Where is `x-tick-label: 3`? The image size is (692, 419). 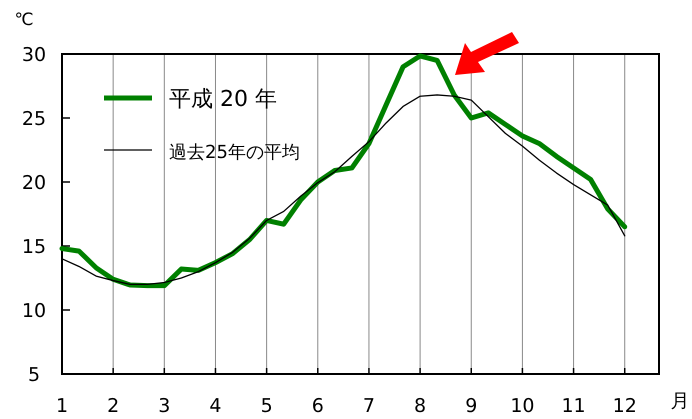 x-tick-label: 3 is located at coordinates (164, 406).